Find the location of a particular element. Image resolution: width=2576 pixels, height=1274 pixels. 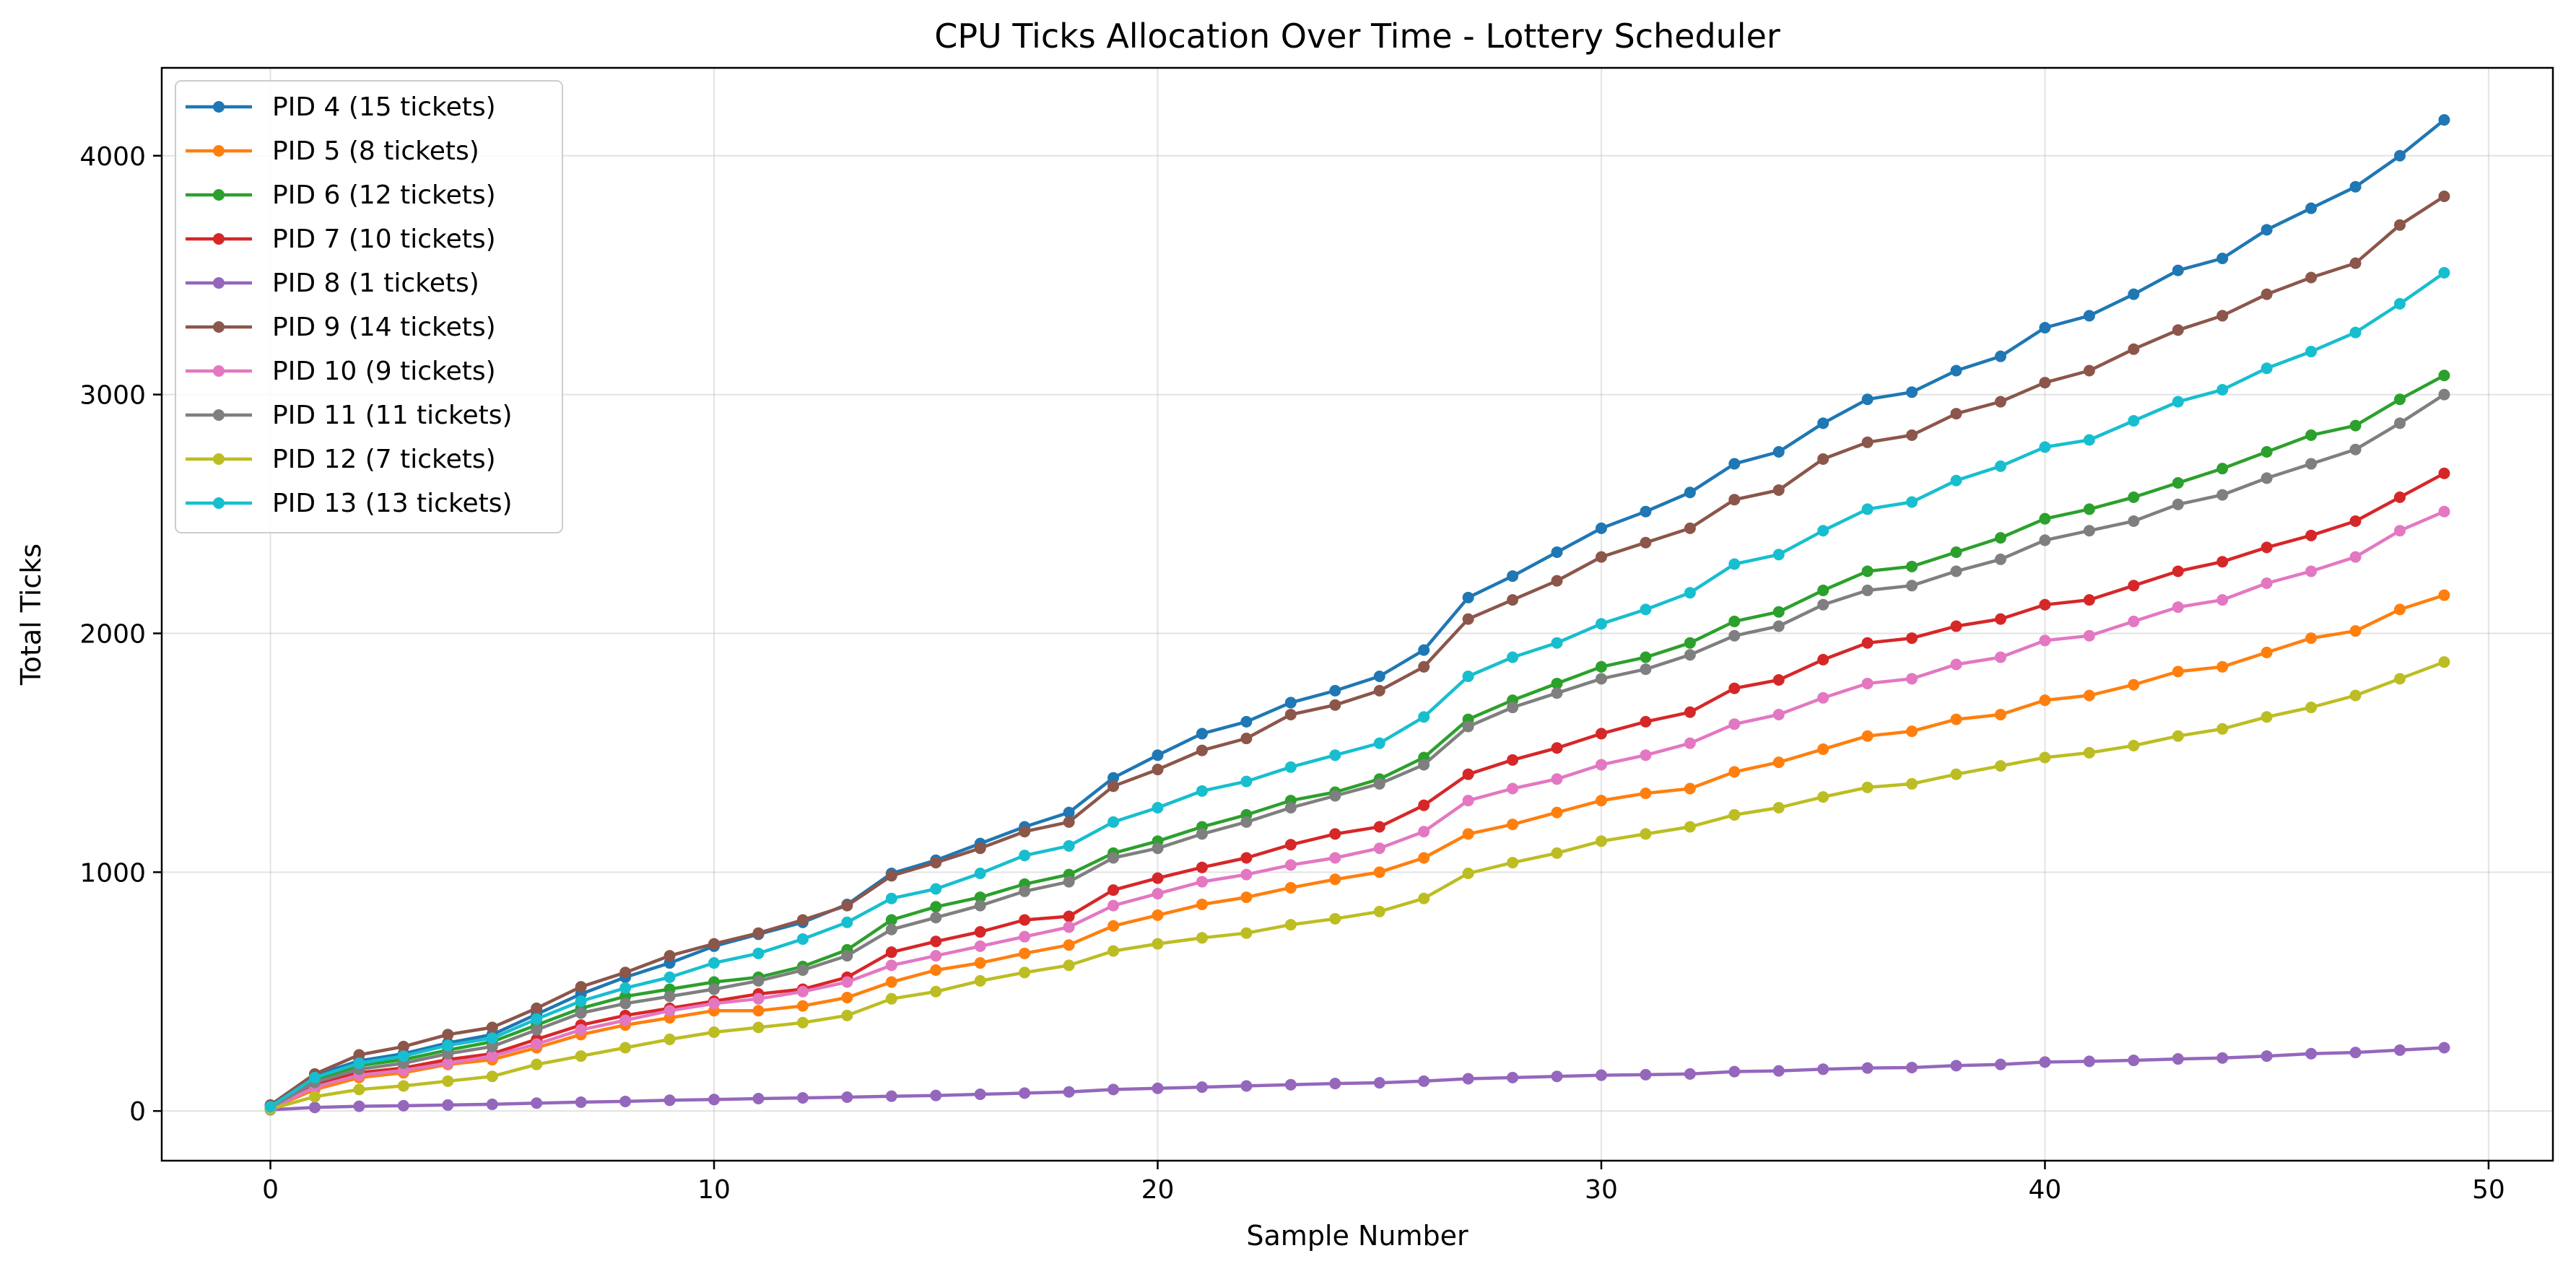

x-tick-label: 50 is located at coordinates (2488, 1190).